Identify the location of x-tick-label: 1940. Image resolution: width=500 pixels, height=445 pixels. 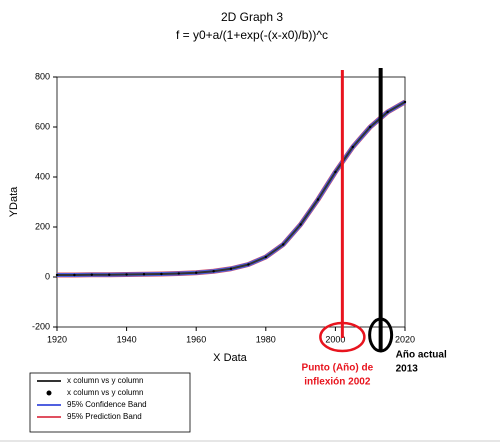
(127, 339).